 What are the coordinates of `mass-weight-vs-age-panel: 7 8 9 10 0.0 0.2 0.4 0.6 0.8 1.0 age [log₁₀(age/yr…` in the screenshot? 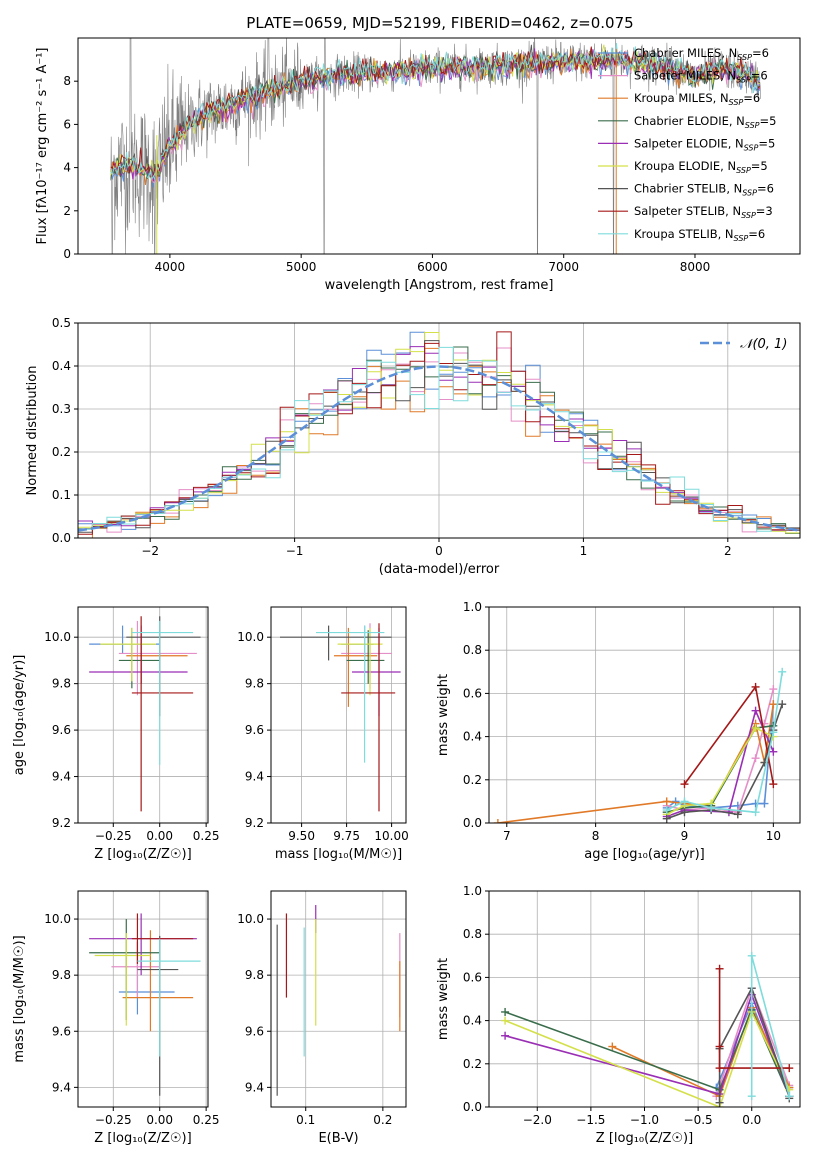 It's located at (618, 731).